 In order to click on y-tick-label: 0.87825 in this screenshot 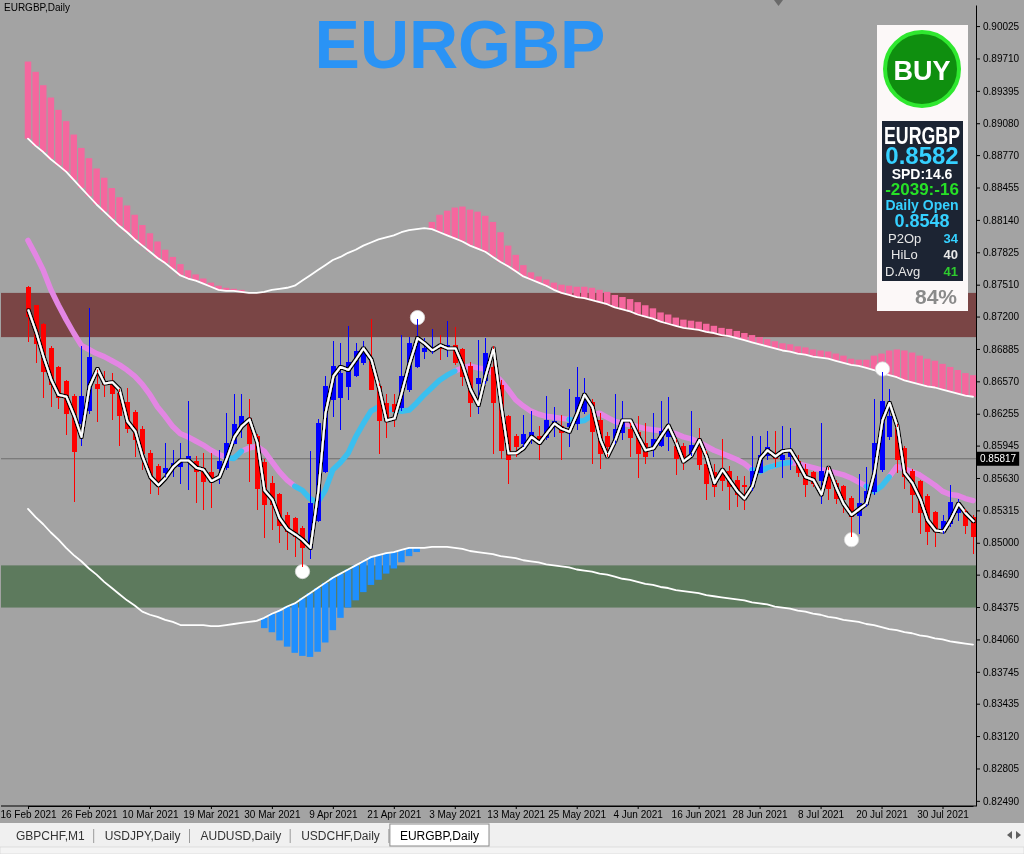, I will do `click(1001, 252)`.